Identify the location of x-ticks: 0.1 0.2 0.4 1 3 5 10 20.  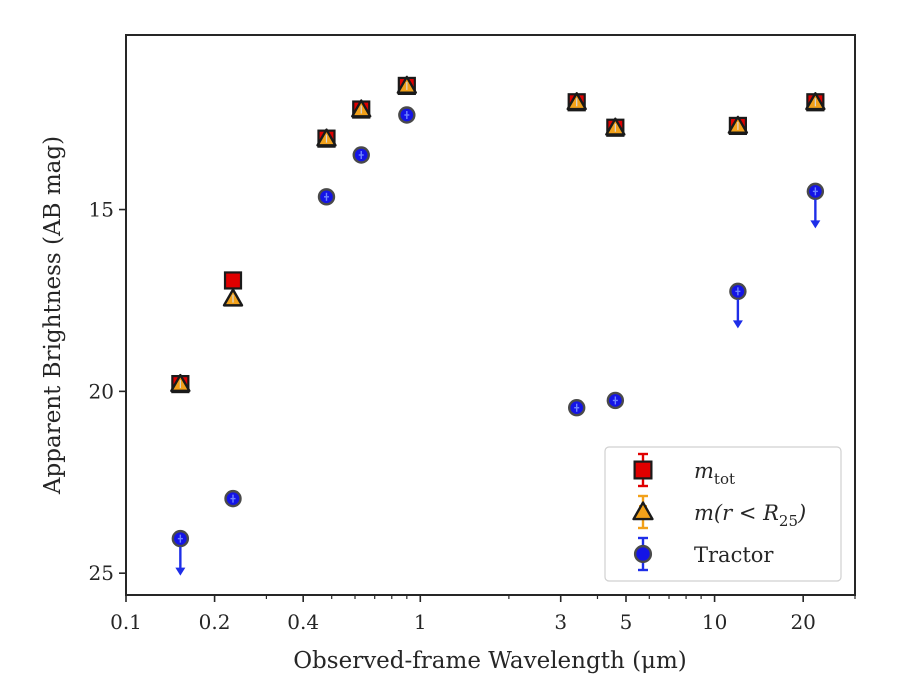
(483, 614).